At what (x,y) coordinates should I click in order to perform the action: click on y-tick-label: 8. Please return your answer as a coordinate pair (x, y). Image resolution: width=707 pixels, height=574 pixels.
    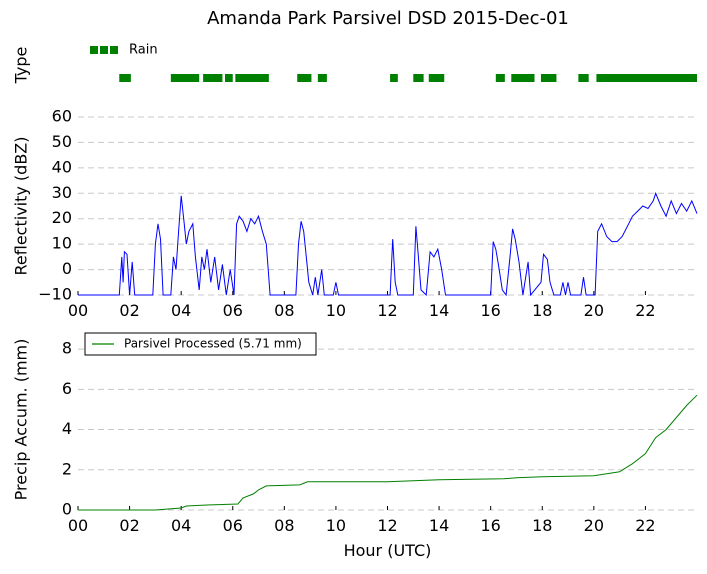
    Looking at the image, I should click on (67, 348).